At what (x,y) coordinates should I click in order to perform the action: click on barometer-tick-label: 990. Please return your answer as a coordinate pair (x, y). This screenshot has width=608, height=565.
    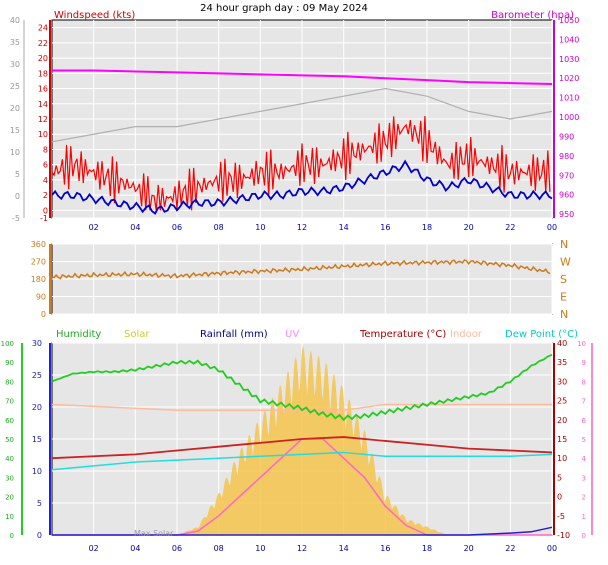
    Looking at the image, I should click on (566, 136).